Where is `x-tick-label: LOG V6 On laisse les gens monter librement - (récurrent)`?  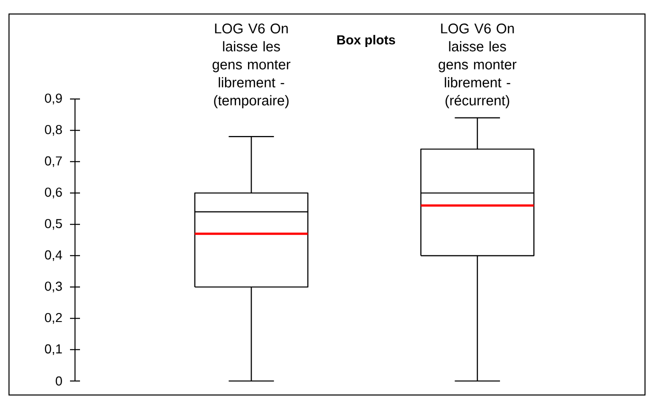
x-tick-label: LOG V6 On laisse les gens monter librement - (récurrent) is located at coordinates (477, 66).